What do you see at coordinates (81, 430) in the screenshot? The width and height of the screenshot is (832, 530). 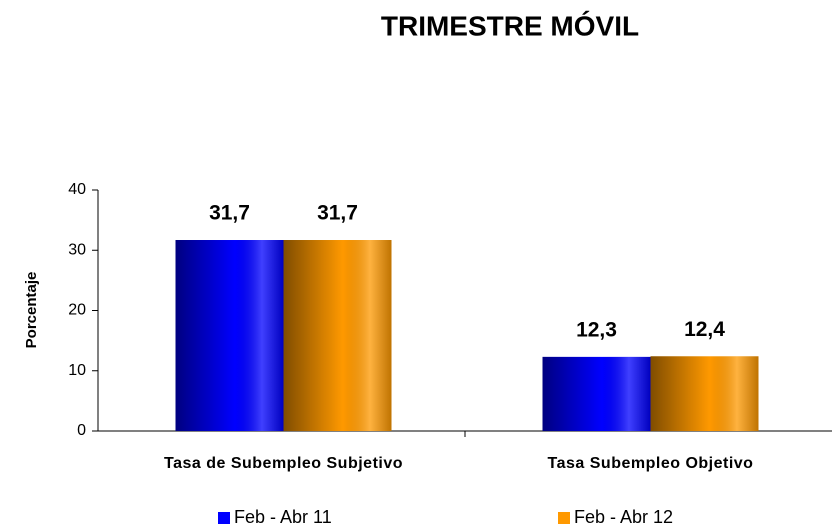 I see `y-tick-label: 0` at bounding box center [81, 430].